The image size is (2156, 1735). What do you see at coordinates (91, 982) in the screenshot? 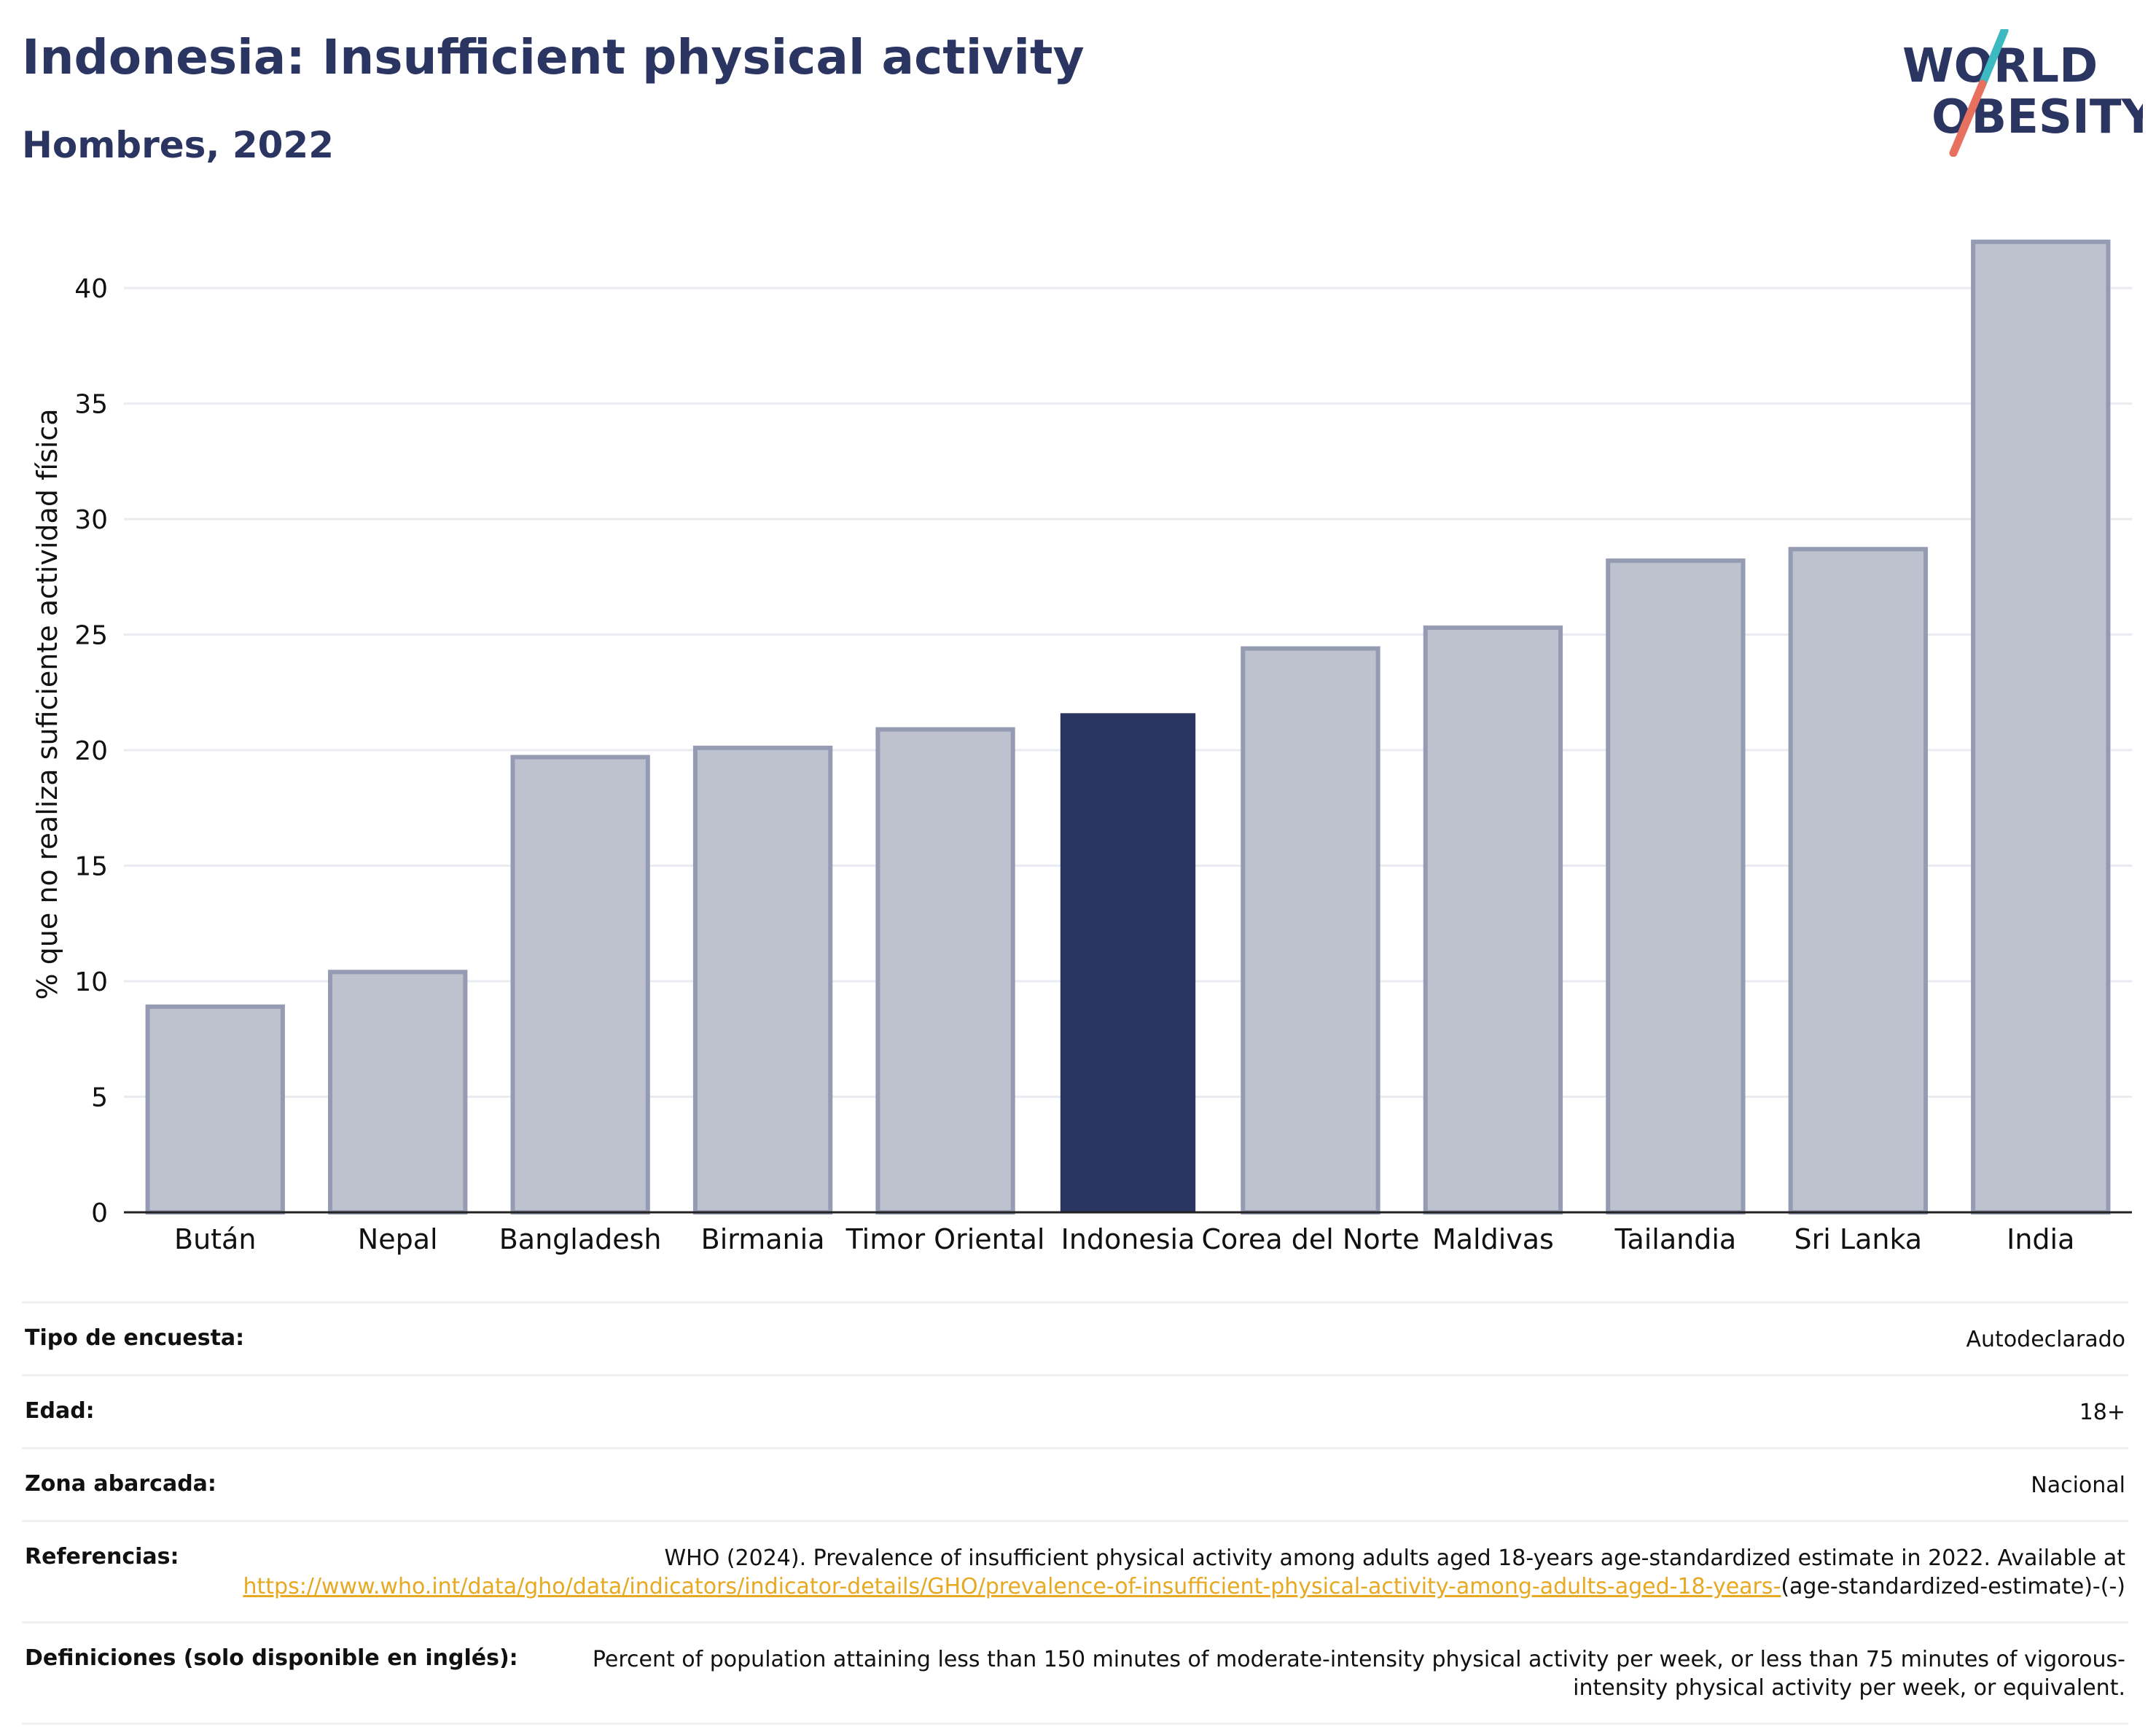
I see `y-tick-label: 10` at bounding box center [91, 982].